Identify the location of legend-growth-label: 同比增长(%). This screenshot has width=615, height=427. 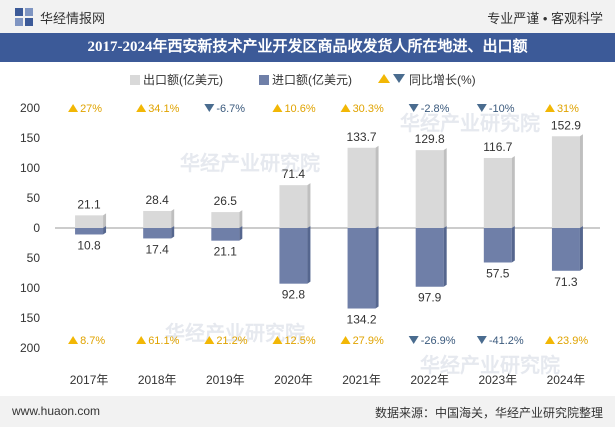
(442, 80).